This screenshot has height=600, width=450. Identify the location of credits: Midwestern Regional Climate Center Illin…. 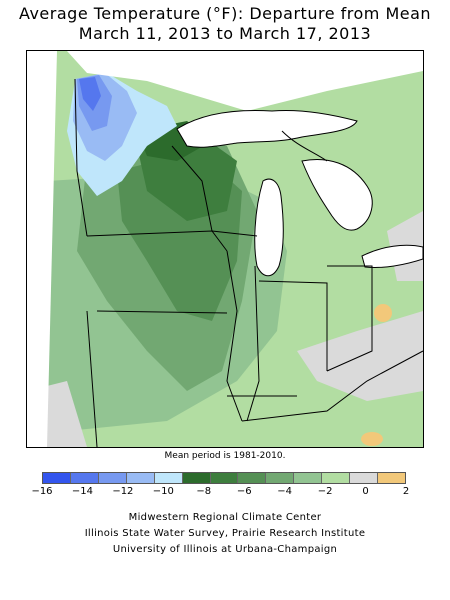
(225, 534).